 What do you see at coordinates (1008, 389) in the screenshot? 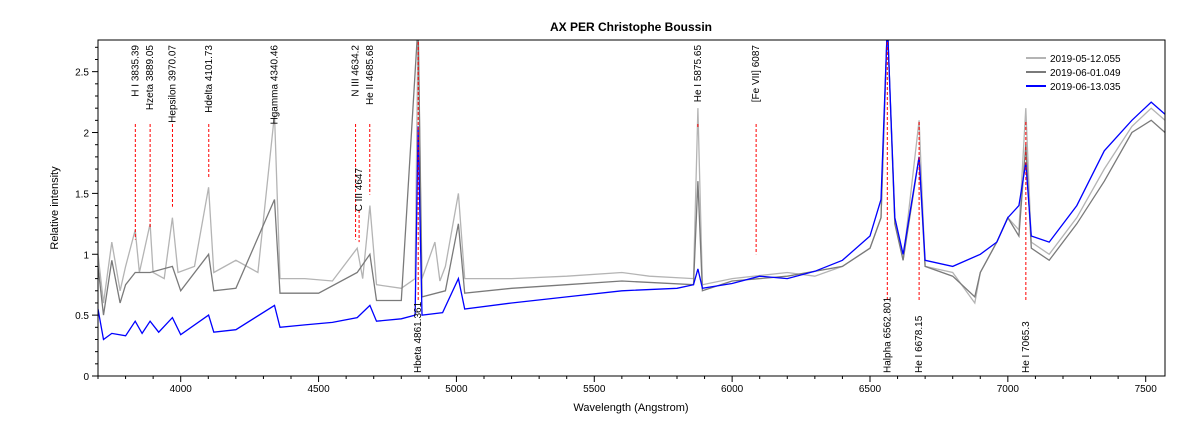
I see `x-tick-label-7: 7000` at bounding box center [1008, 389].